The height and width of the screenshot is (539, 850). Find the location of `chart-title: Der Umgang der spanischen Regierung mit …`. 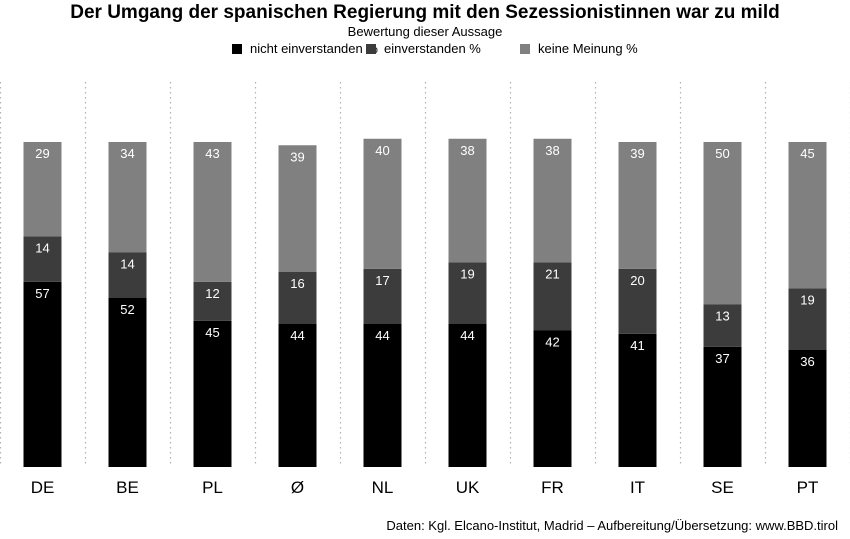

chart-title: Der Umgang der spanischen Regierung mit … is located at coordinates (425, 12).